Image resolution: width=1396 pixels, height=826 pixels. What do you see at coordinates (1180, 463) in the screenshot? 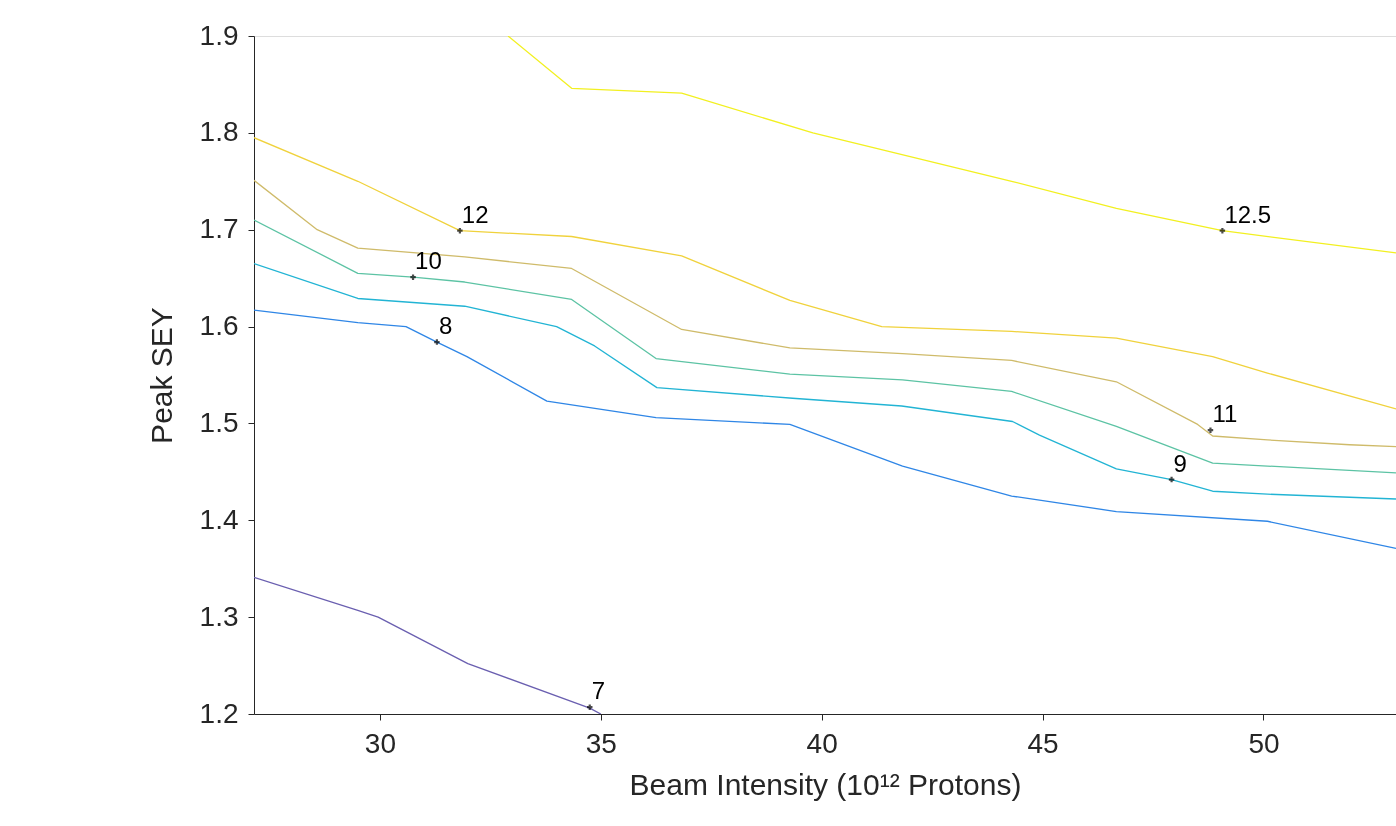
I see `annotation: 9` at bounding box center [1180, 463].